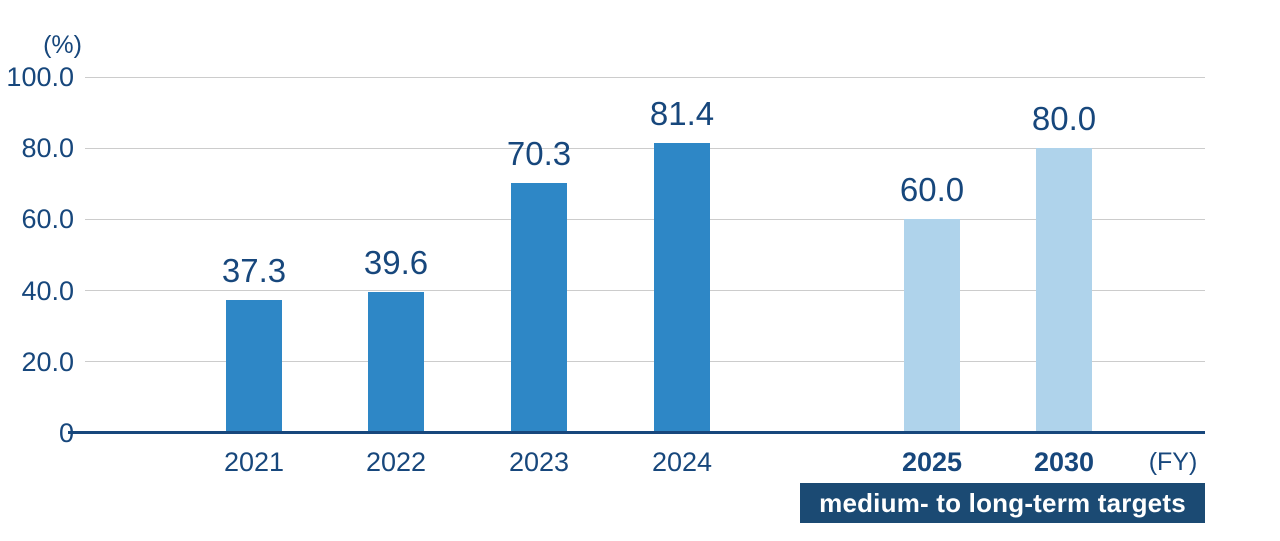 The image size is (1280, 541). Describe the element at coordinates (932, 462) in the screenshot. I see `xtick-label-2025: 2025` at that location.